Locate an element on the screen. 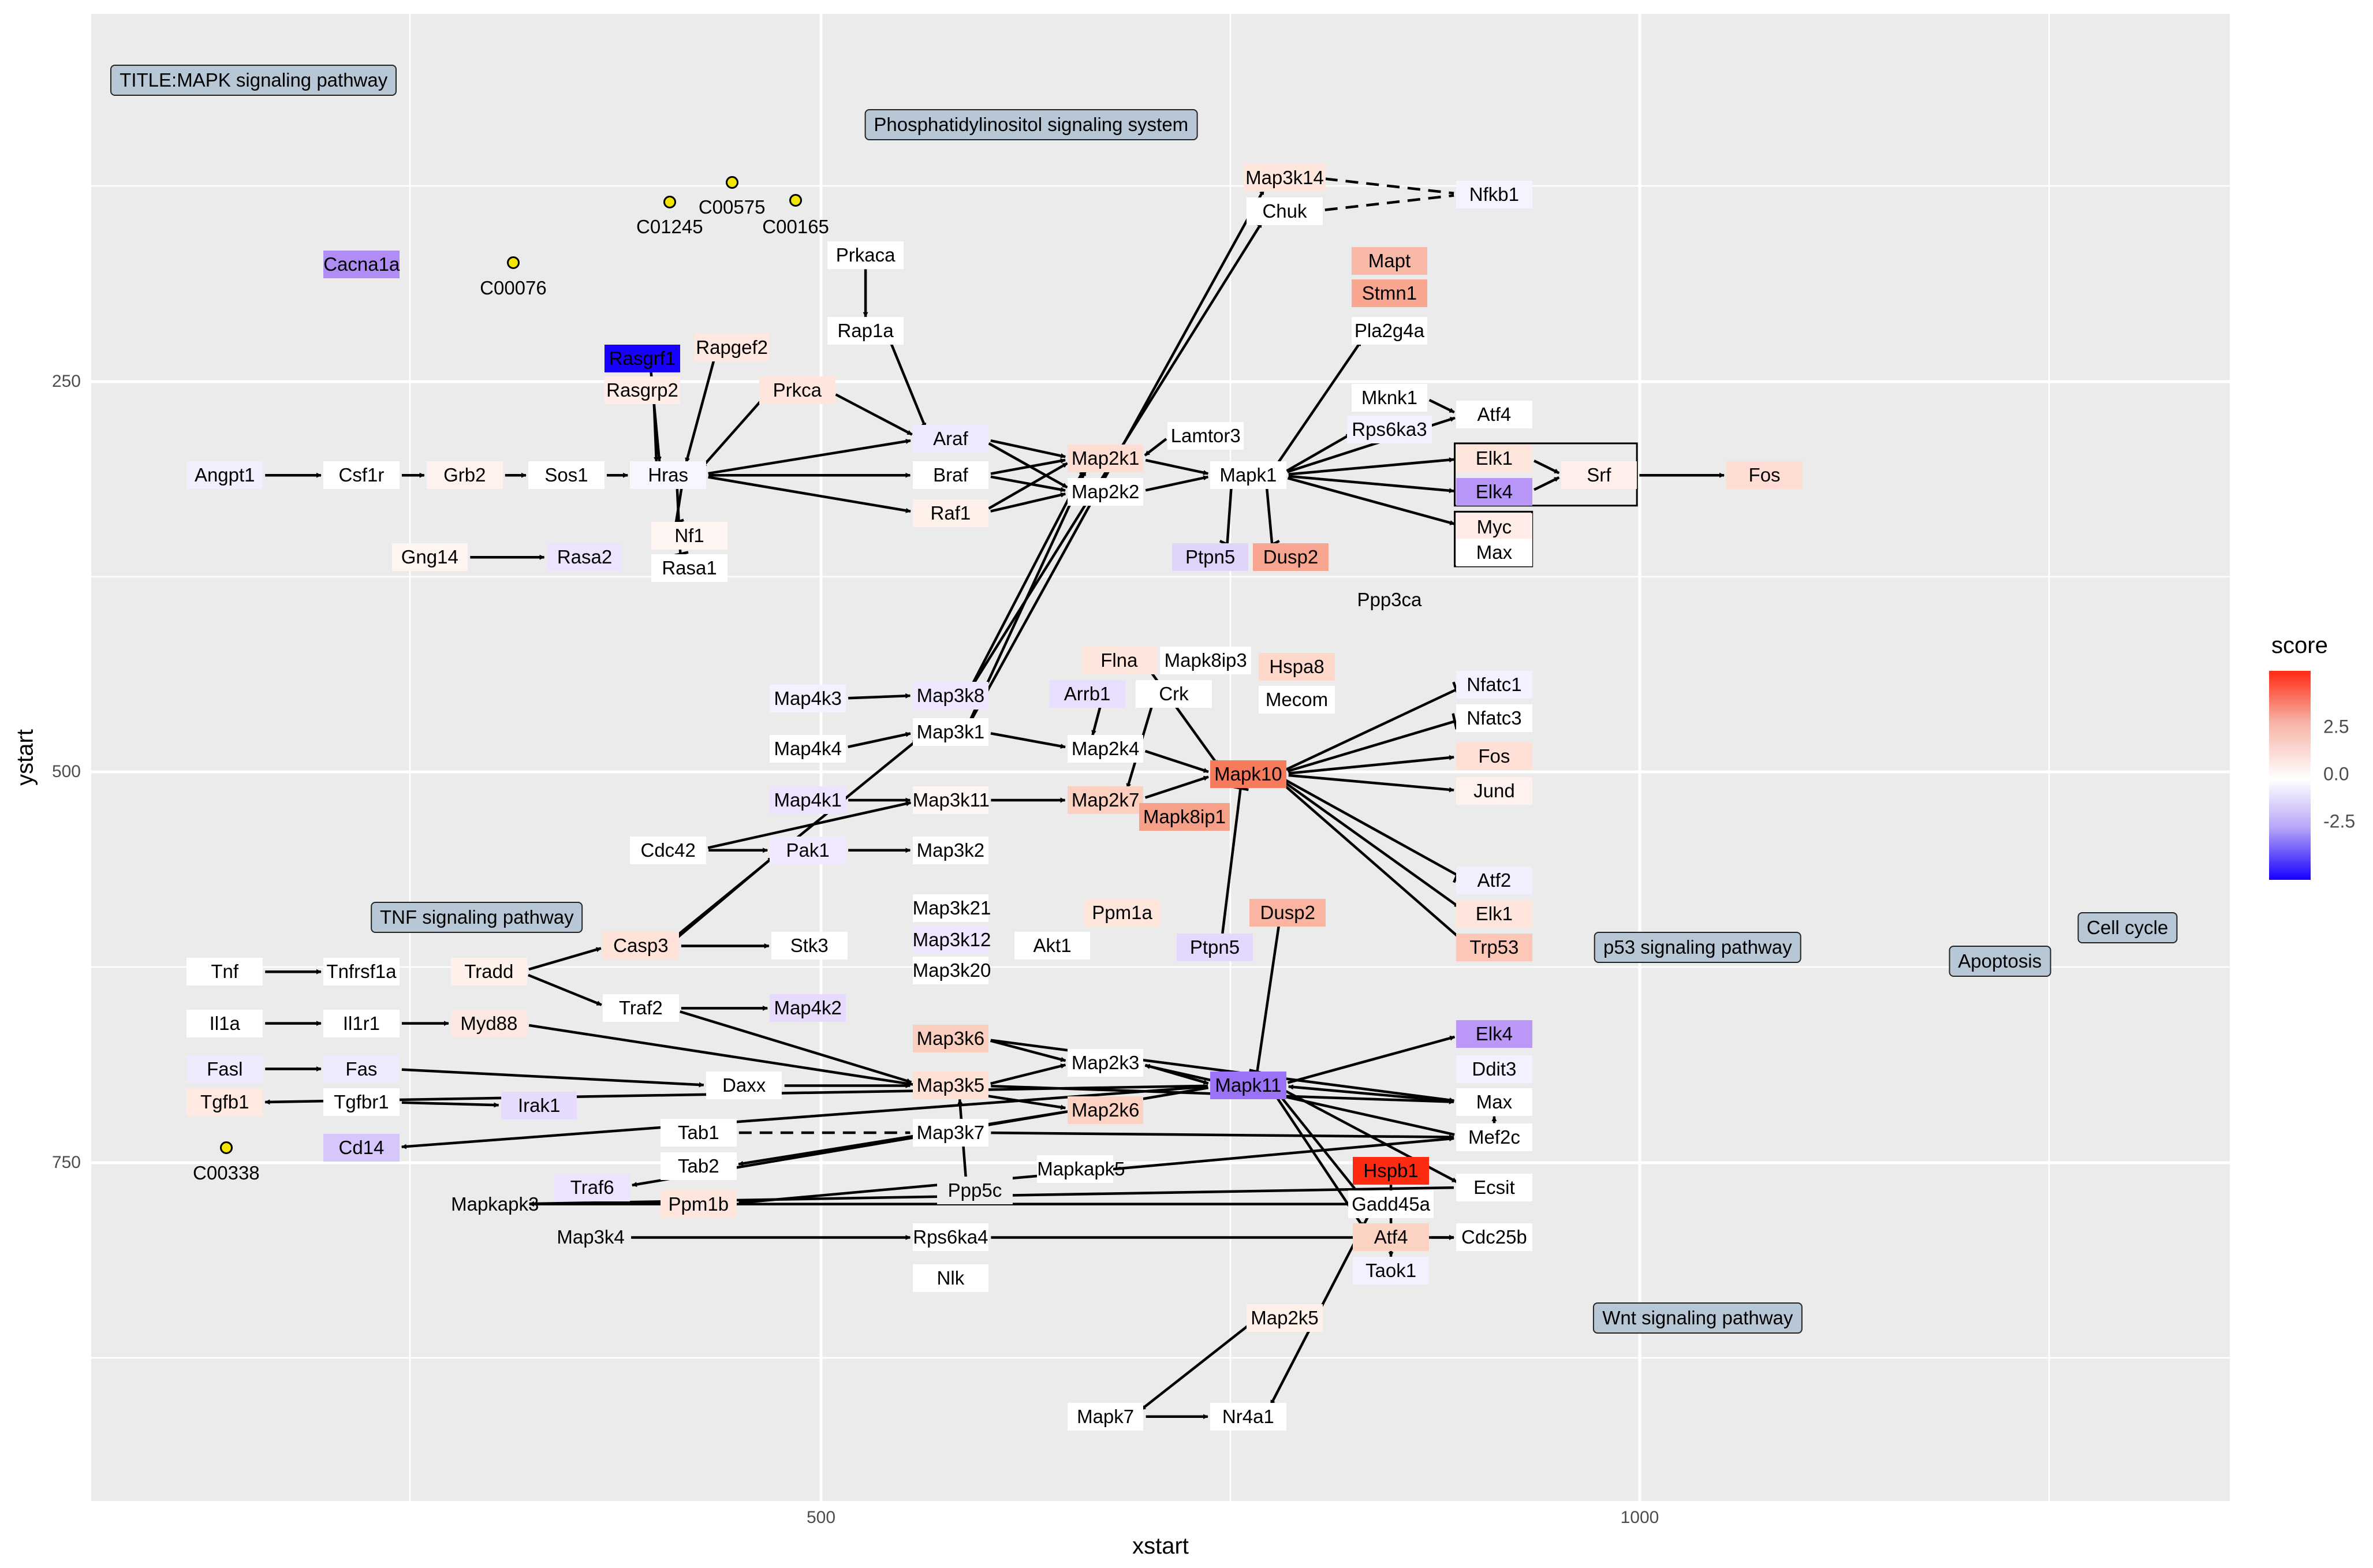 Image resolution: width=2373 pixels, height=1568 pixels. gene-node-rps6ka4: Rps6ka4 is located at coordinates (950, 1237).